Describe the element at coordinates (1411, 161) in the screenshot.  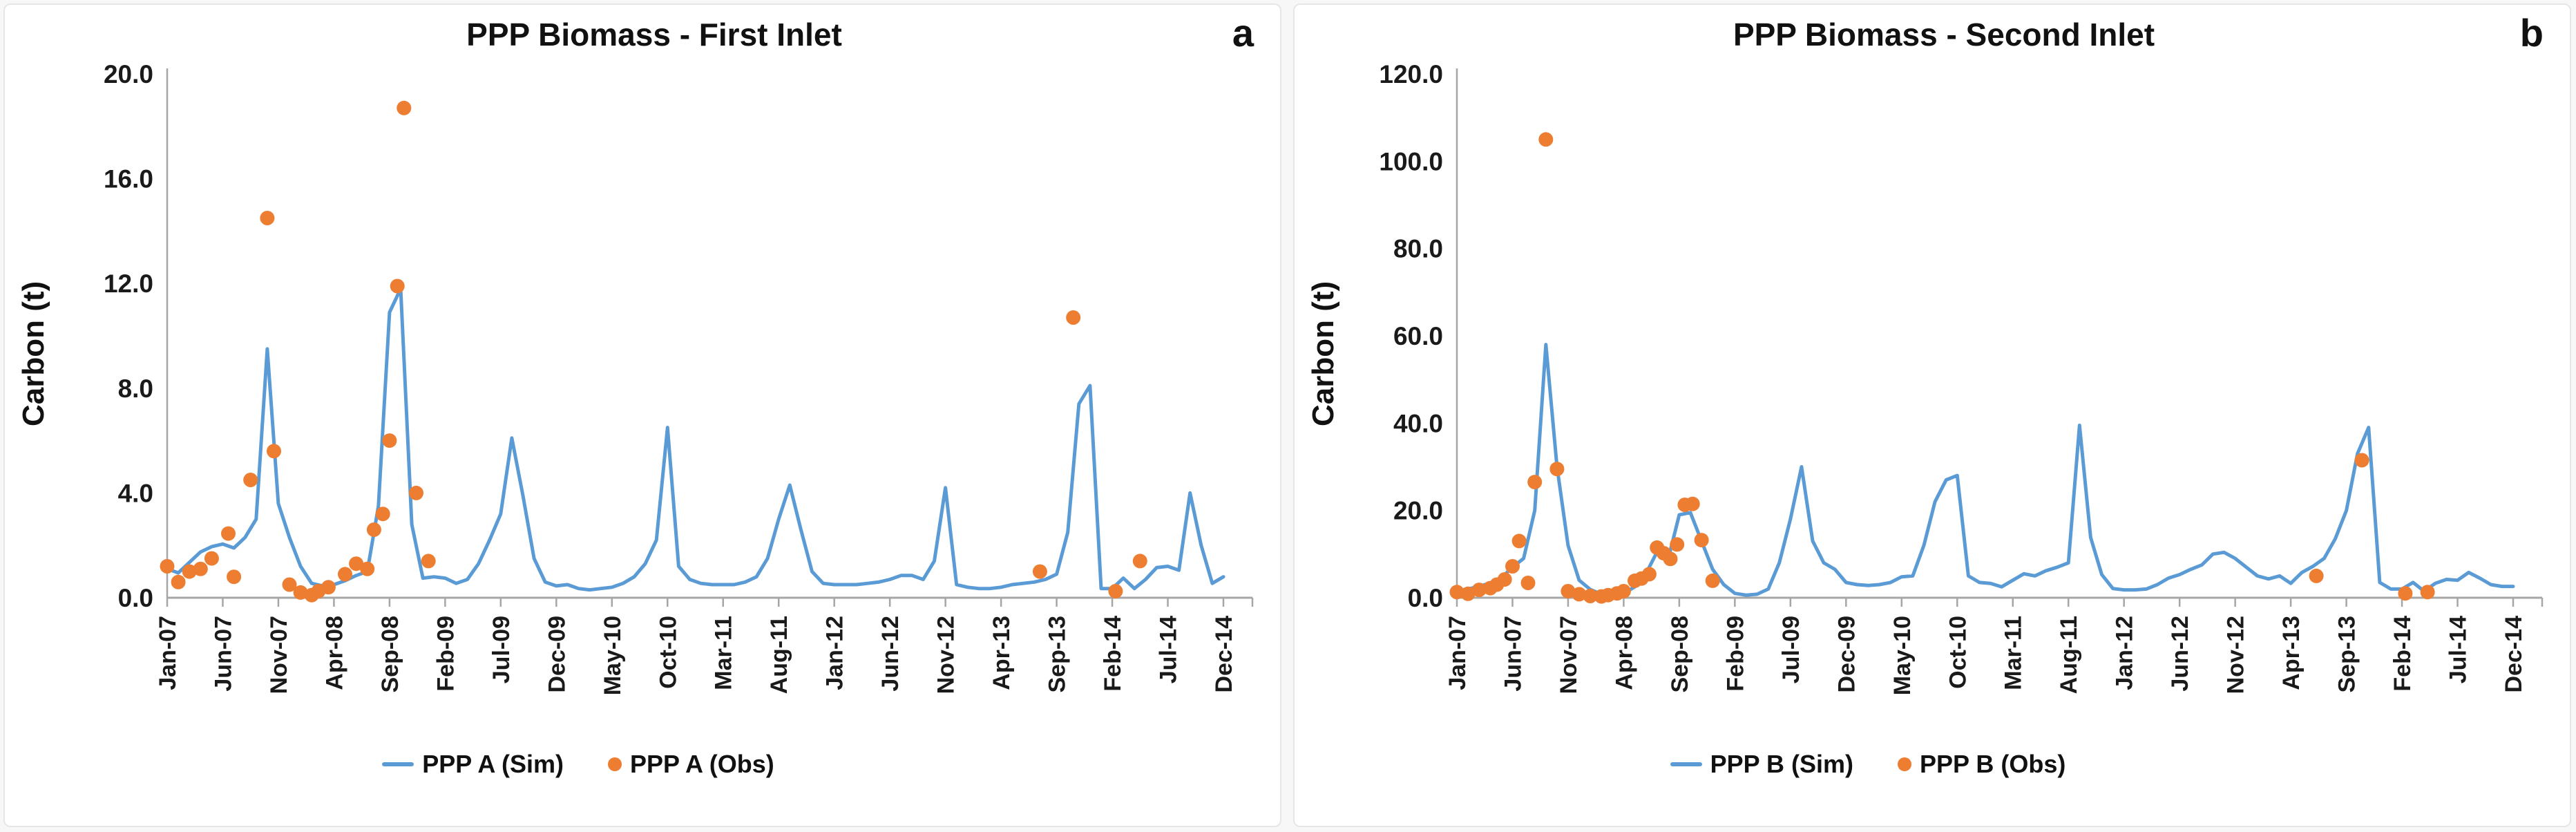
I see `y-tick-label: 100.0` at that location.